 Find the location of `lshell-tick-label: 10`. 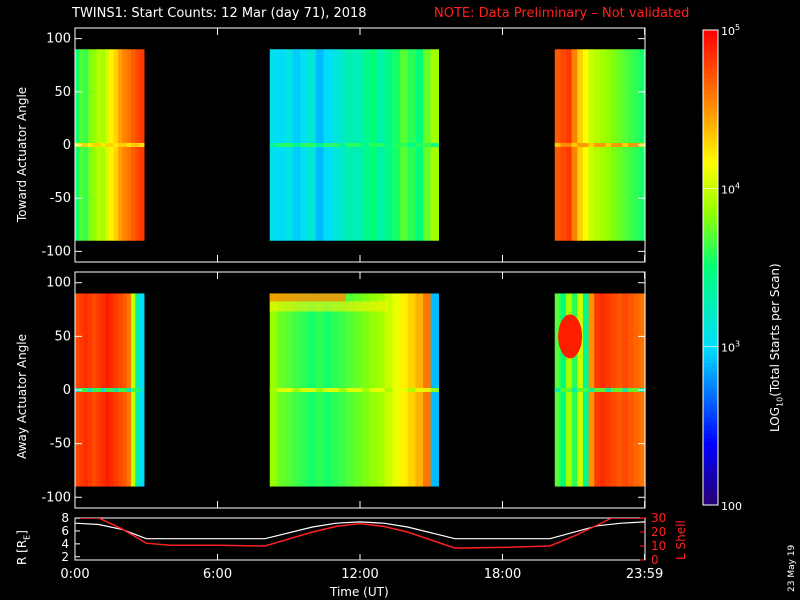

lshell-tick-label: 10 is located at coordinates (658, 546).